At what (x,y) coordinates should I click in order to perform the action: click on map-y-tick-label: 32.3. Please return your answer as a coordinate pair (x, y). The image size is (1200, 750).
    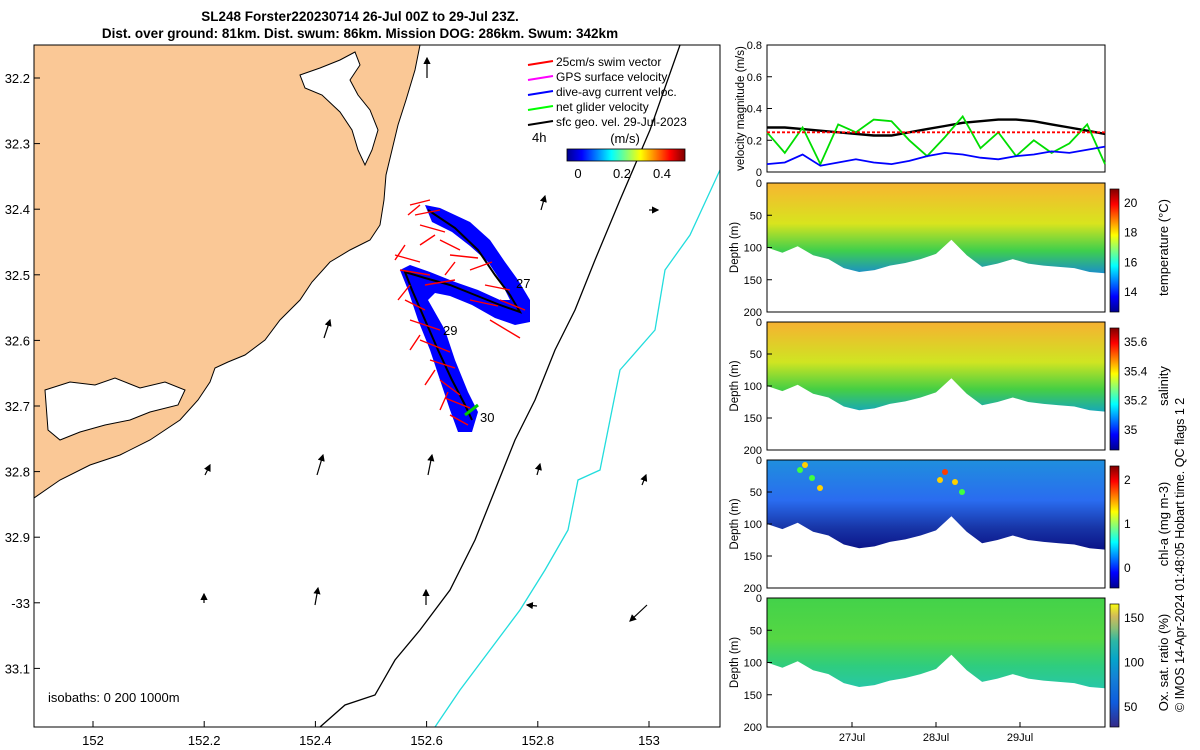
    Looking at the image, I should click on (17, 144).